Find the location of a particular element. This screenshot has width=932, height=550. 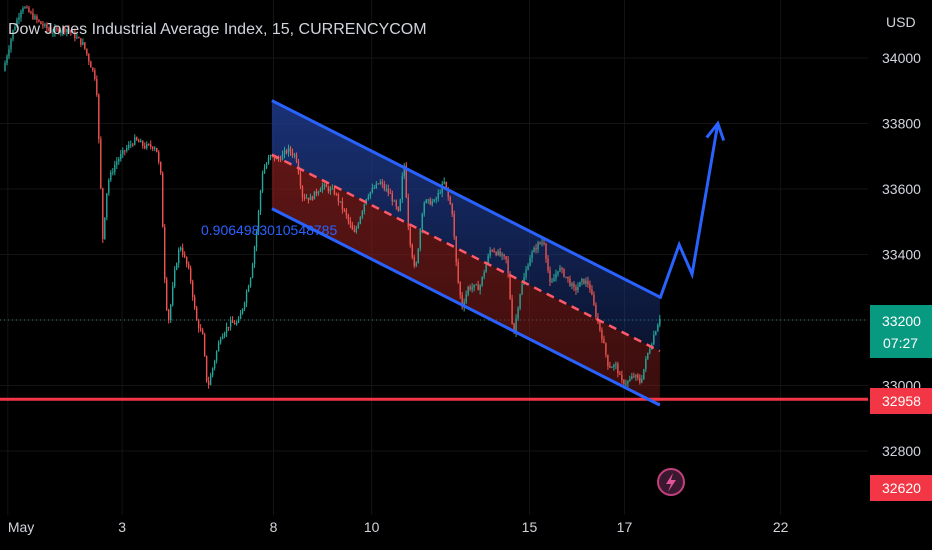

time-tick-label: 3 is located at coordinates (122, 527).